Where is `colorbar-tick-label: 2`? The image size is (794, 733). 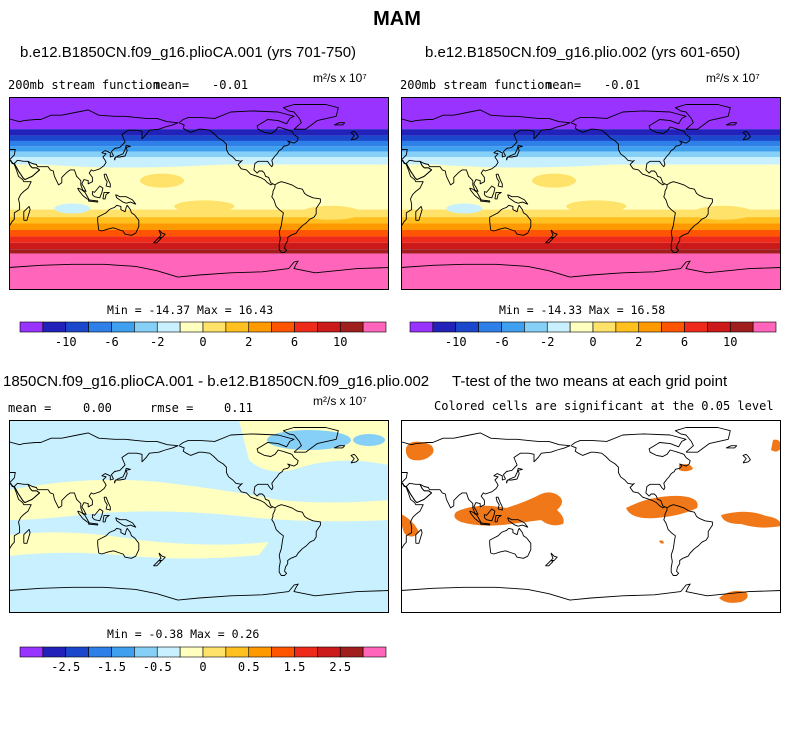 colorbar-tick-label: 2 is located at coordinates (639, 342).